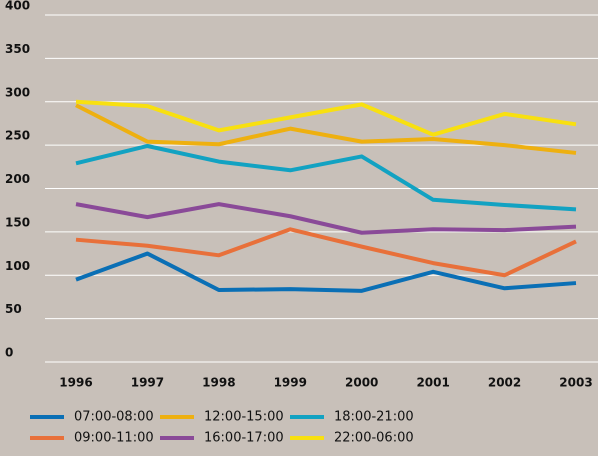  Describe the element at coordinates (17, 179) in the screenshot. I see `y-tick-label: 200` at that location.